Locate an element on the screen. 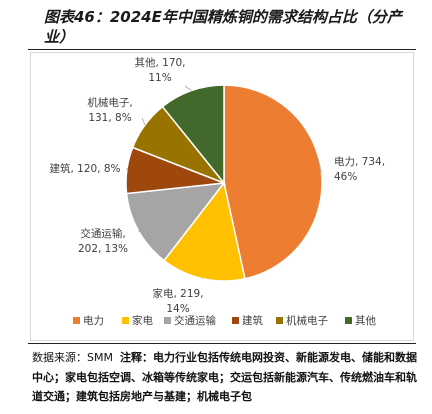 The image size is (432, 414). legend-label-4: 机械电子 is located at coordinates (307, 320).